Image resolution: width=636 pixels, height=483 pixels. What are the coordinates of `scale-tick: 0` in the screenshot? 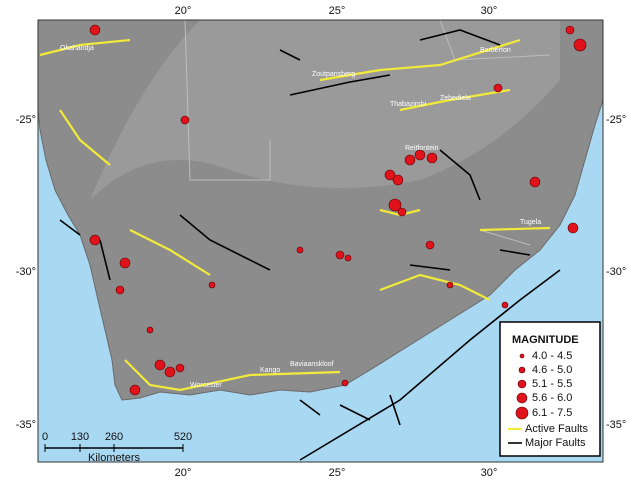 It's located at (45, 437).